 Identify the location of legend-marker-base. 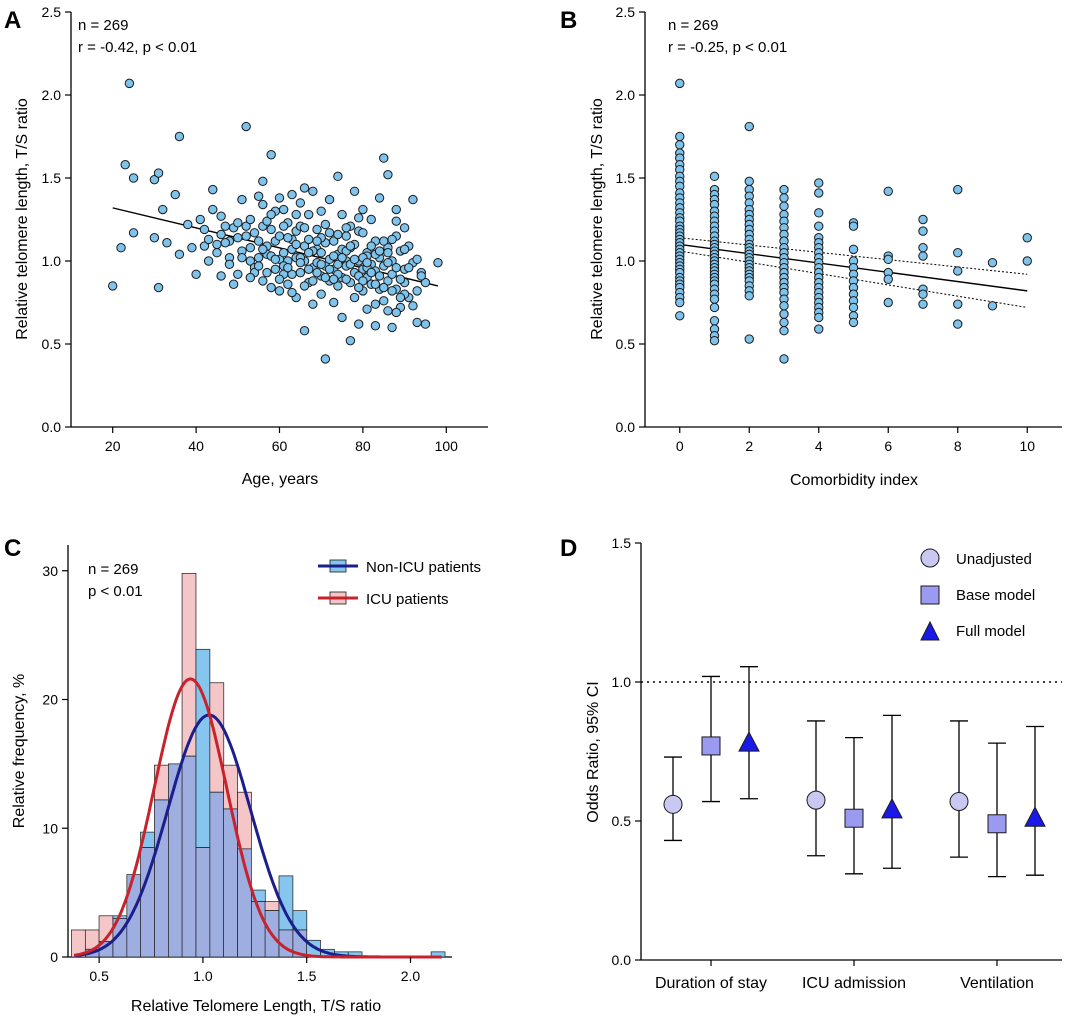
(930, 595).